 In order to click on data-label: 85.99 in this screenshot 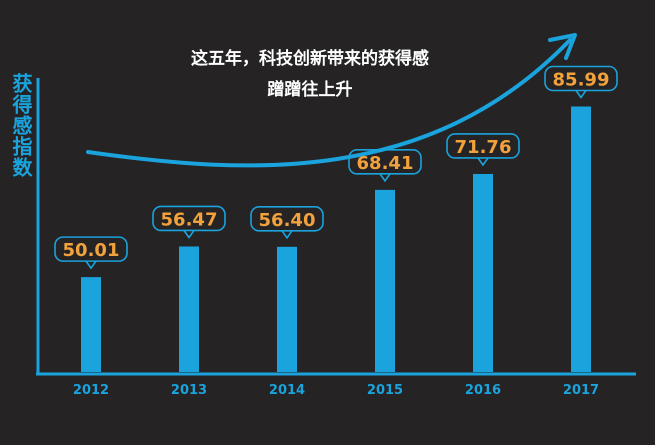, I will do `click(581, 79)`.